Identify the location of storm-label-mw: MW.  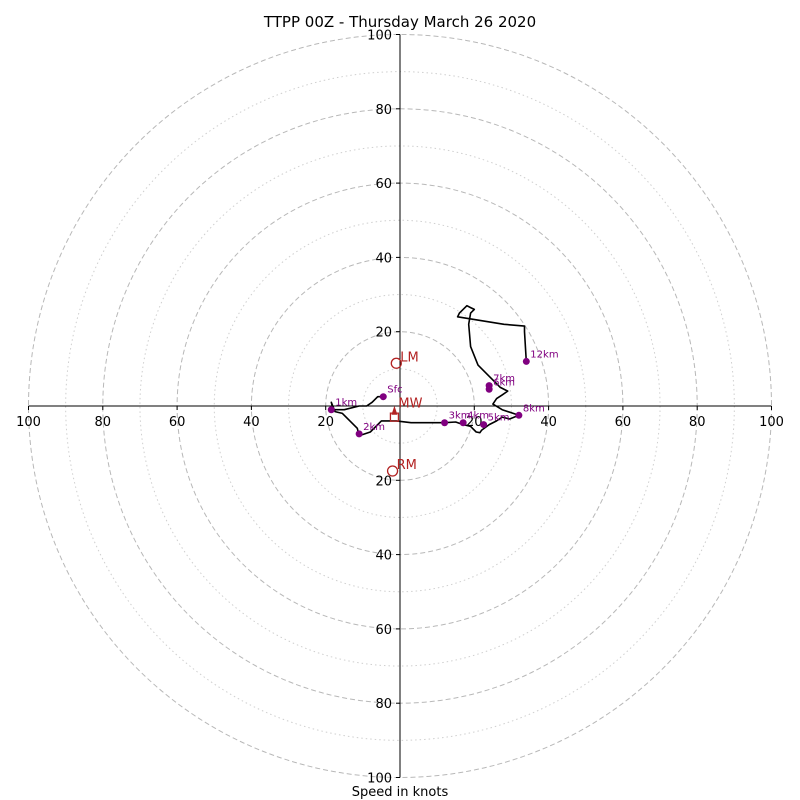
(410, 404).